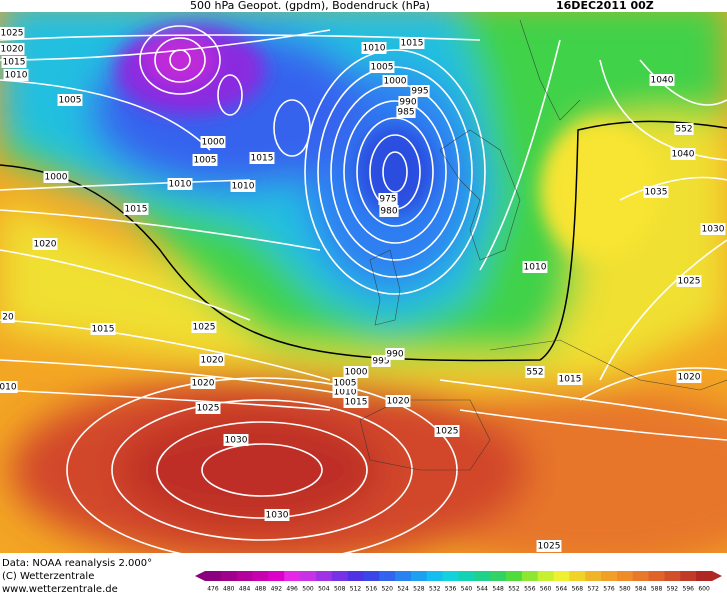 Image resolution: width=727 pixels, height=597 pixels. Describe the element at coordinates (704, 589) in the screenshot. I see `colorbar-label: 600` at that location.